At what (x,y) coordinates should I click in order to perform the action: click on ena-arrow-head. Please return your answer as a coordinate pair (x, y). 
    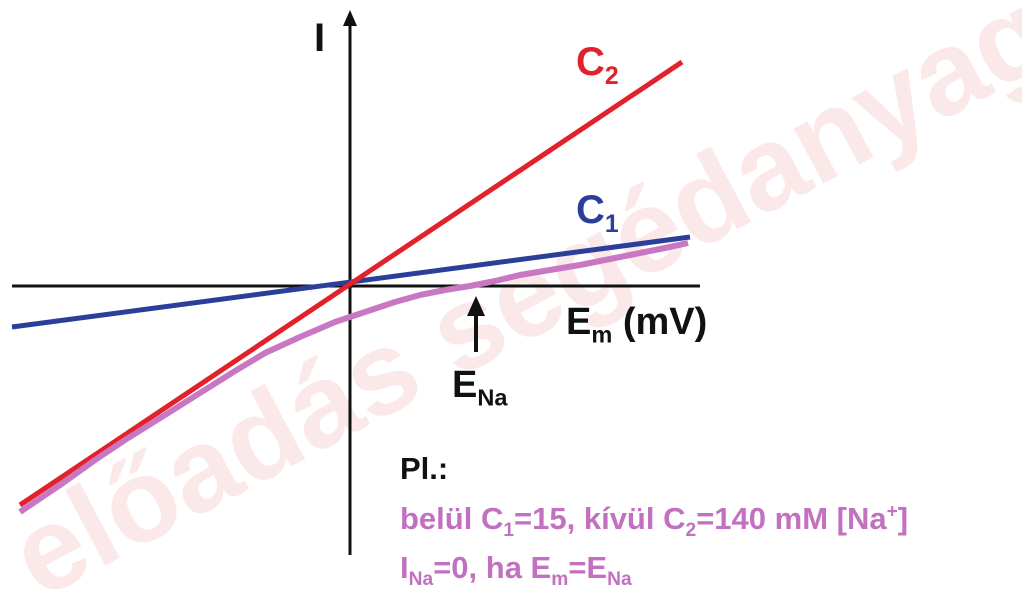
    Looking at the image, I should click on (476, 306).